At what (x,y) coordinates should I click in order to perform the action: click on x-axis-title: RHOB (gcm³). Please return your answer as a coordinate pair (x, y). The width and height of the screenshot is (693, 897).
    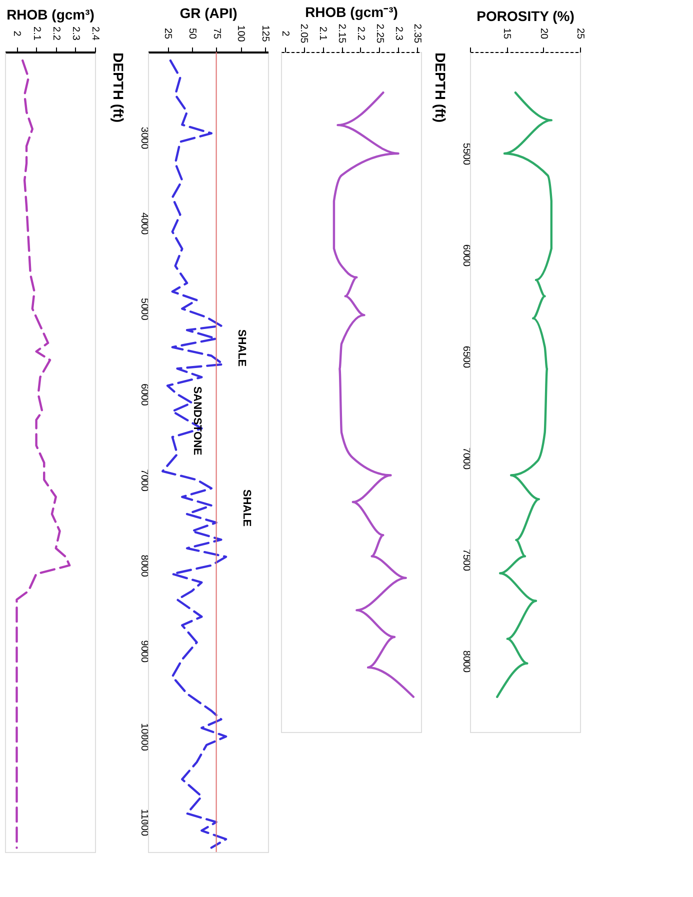
    Looking at the image, I should click on (50, 14).